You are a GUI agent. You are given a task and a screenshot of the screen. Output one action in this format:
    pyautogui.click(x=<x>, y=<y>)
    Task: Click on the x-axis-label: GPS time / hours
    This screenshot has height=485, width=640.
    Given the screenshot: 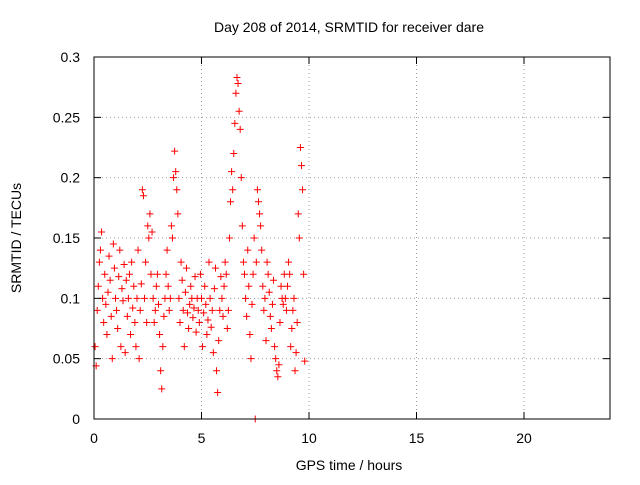 What is the action you would take?
    pyautogui.click(x=349, y=465)
    